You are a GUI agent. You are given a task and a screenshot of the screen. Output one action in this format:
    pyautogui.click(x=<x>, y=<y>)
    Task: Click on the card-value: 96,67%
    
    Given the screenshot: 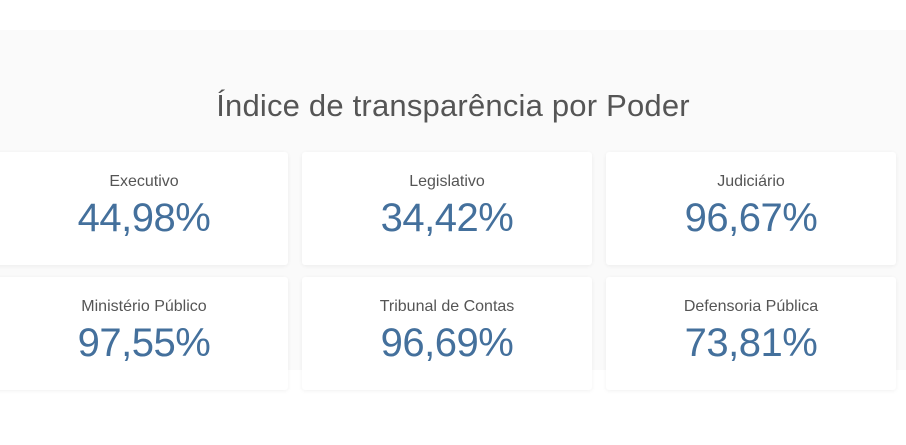 What is the action you would take?
    pyautogui.click(x=751, y=218)
    